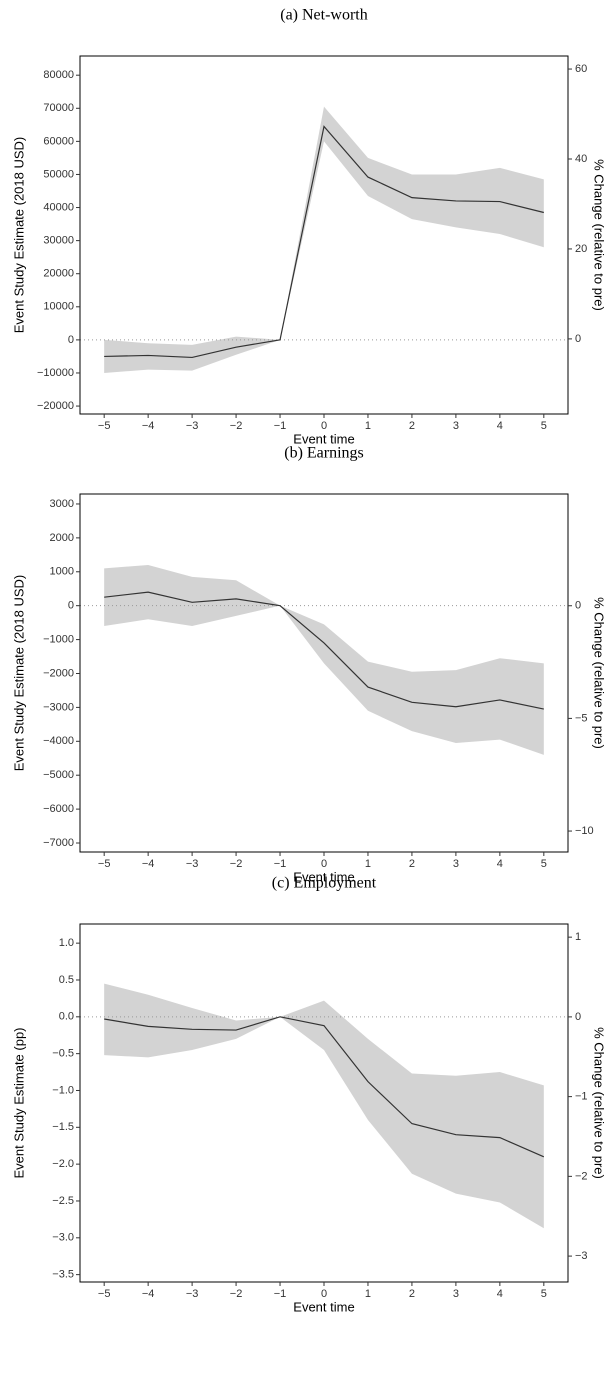 The width and height of the screenshot is (610, 1399). What do you see at coordinates (63, 1127) in the screenshot?
I see `y-tick-label: −1.5` at bounding box center [63, 1127].